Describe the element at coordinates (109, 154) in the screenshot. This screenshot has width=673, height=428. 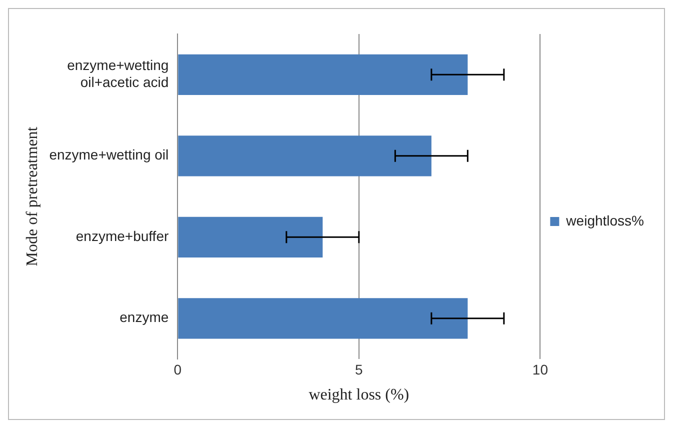
I see `y-tick-label: enzyme+wetting oil` at that location.